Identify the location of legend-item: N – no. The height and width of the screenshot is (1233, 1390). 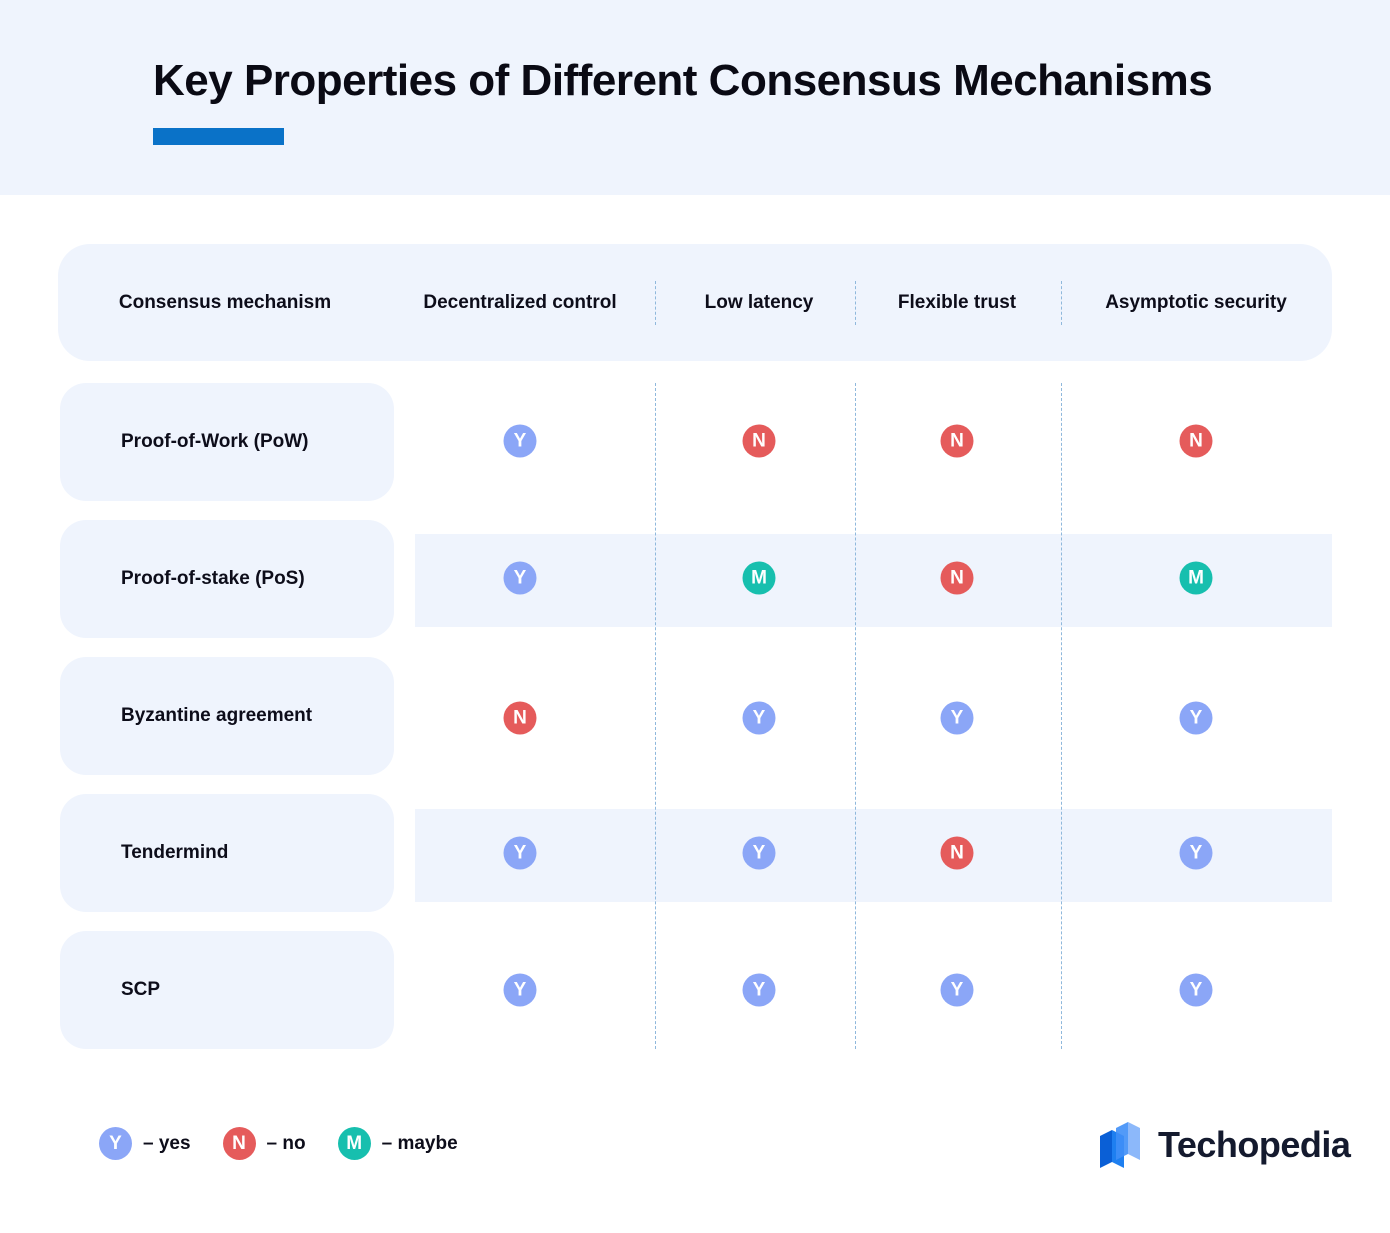
(264, 1143).